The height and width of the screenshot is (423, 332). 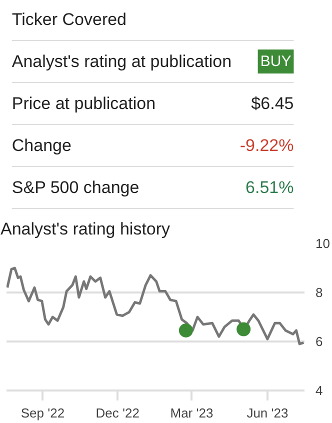 I want to click on y-tick-label: 8, so click(x=319, y=292).